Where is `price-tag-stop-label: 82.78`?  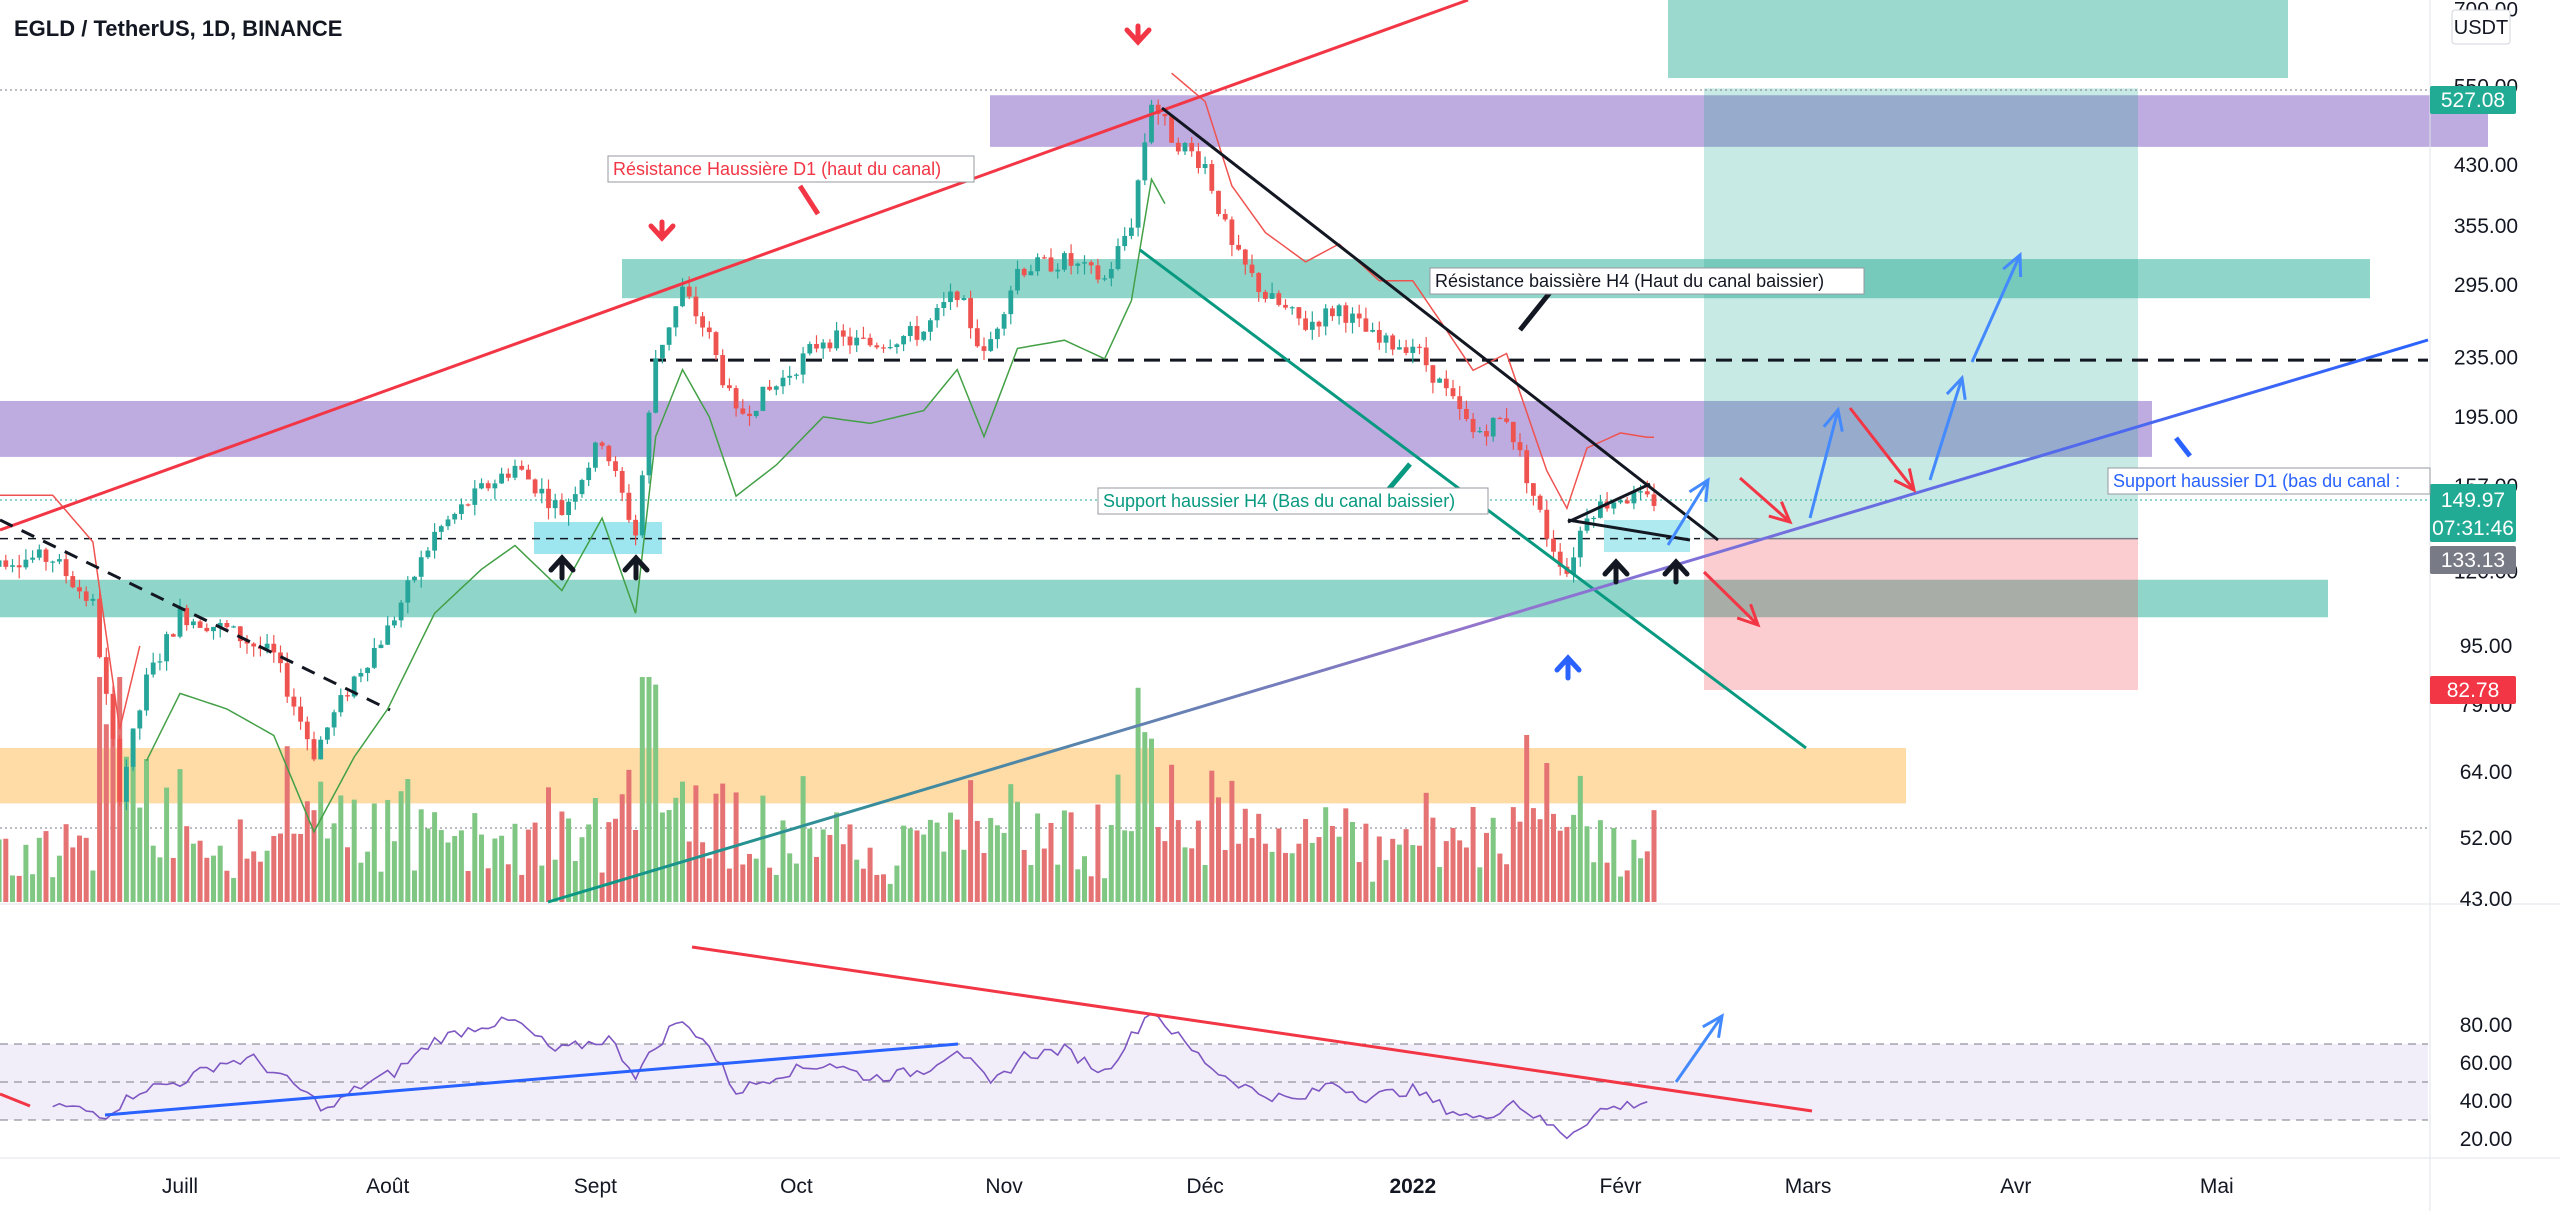
price-tag-stop-label: 82.78 is located at coordinates (2473, 690).